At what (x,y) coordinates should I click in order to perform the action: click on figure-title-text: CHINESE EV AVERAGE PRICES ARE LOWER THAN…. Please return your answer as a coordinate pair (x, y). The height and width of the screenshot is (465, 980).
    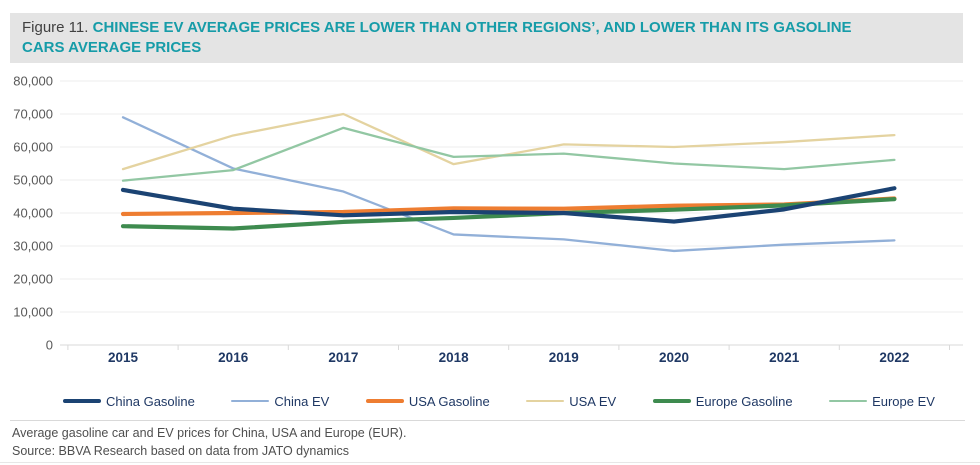
    Looking at the image, I should click on (437, 37).